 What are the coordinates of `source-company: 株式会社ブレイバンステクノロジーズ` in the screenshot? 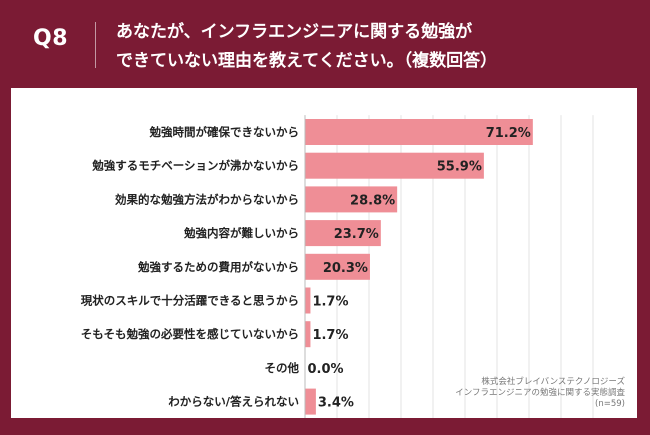 It's located at (553, 382).